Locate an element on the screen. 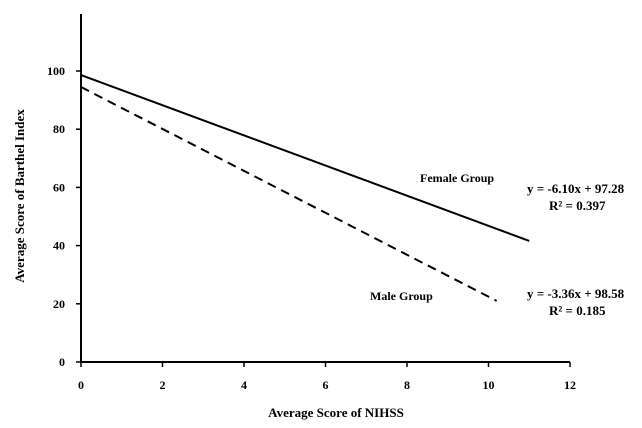 This screenshot has width=642, height=428. y-tick-label: 40 is located at coordinates (59, 246).